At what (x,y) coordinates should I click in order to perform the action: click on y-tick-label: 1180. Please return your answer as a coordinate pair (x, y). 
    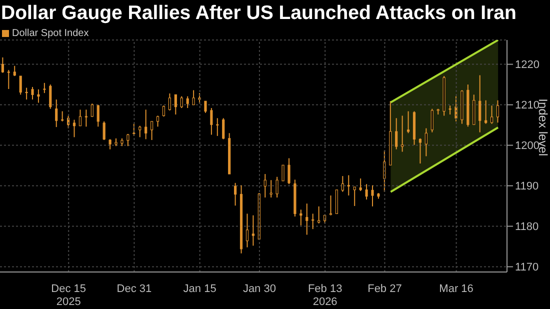
    Looking at the image, I should click on (527, 227).